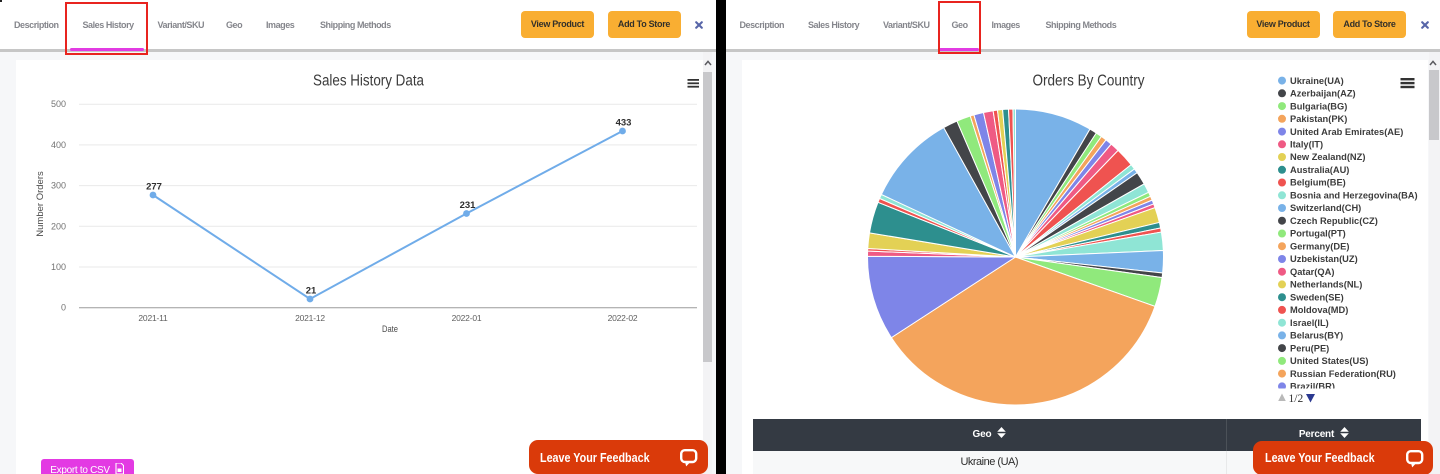 This screenshot has width=1440, height=474. What do you see at coordinates (1319, 310) in the screenshot?
I see `svg-text: Moldova(MD)` at bounding box center [1319, 310].